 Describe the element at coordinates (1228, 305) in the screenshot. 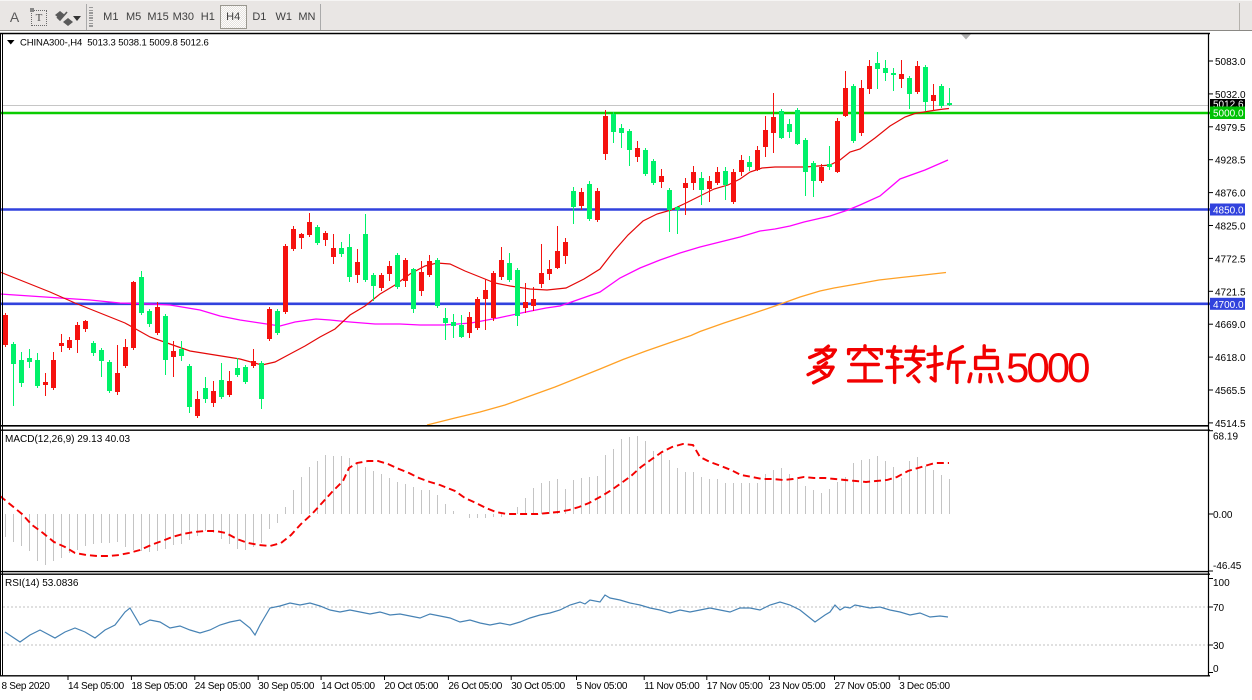

I see `svg-text: 4700.0` at that location.